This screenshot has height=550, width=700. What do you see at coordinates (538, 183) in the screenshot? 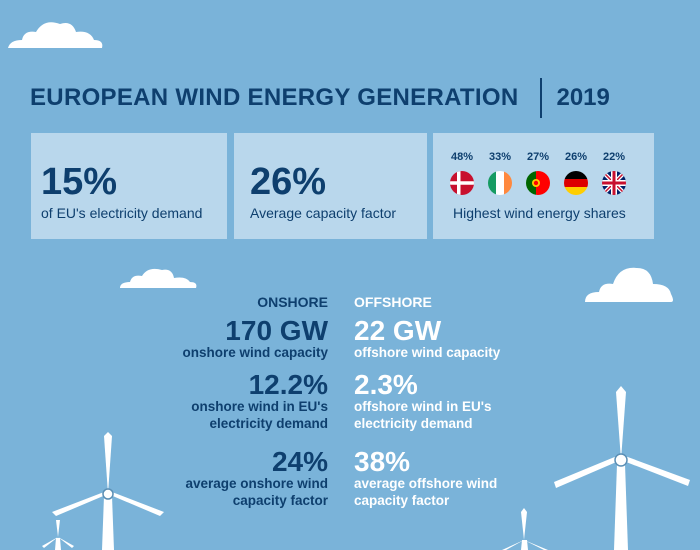
I see `portugal-flag-icon` at bounding box center [538, 183].